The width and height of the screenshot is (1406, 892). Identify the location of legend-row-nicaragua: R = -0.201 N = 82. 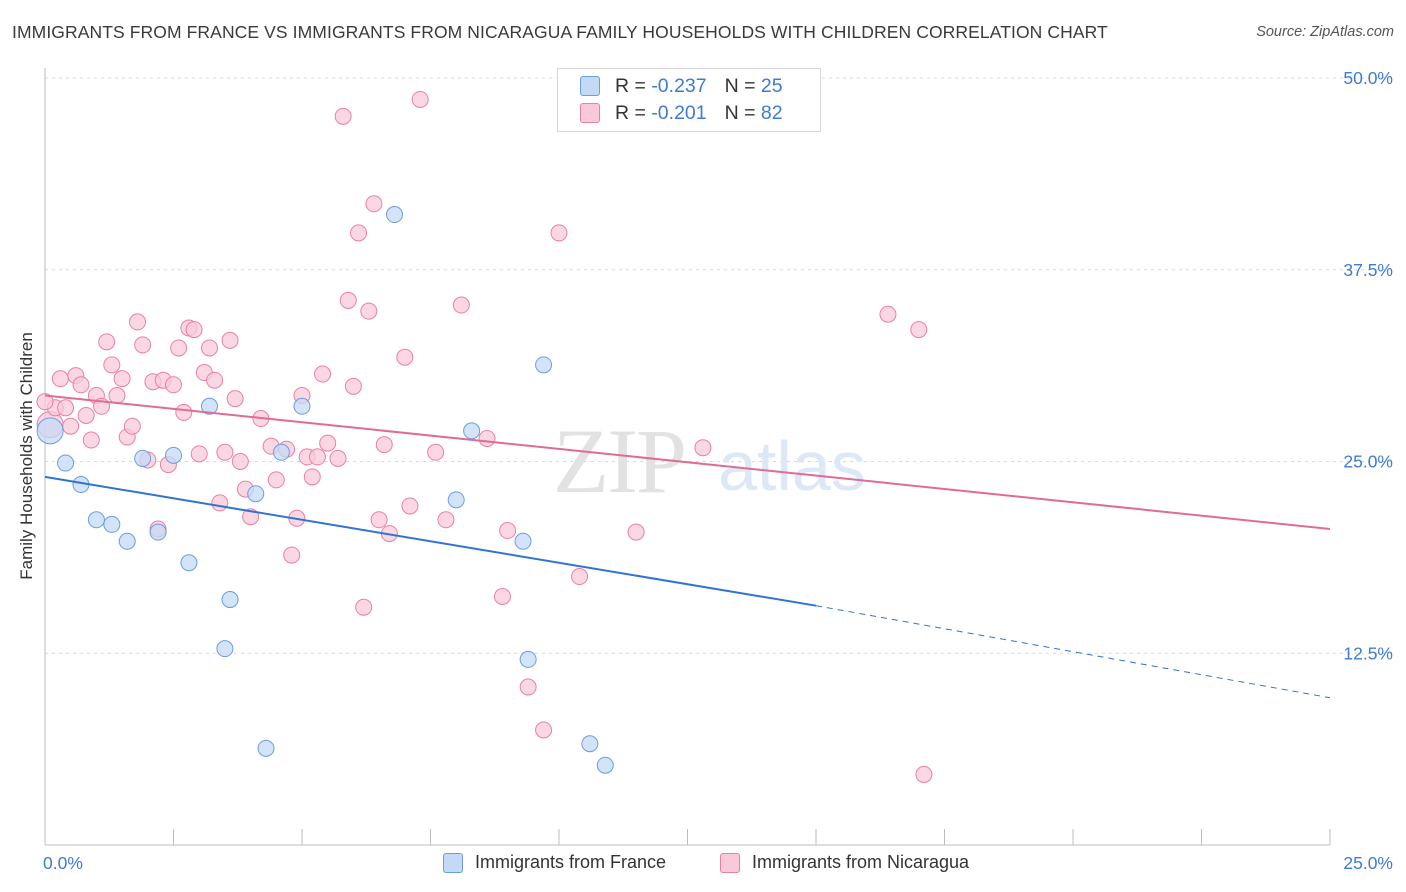
(681, 113).